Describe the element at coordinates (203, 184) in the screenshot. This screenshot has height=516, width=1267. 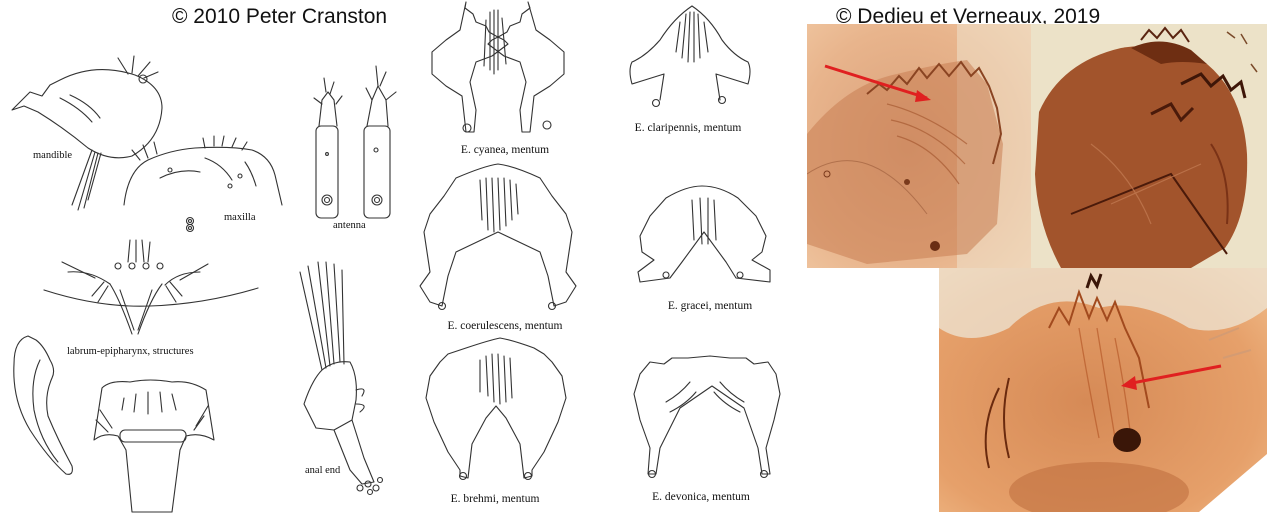
I see `maxilla-drawing` at that location.